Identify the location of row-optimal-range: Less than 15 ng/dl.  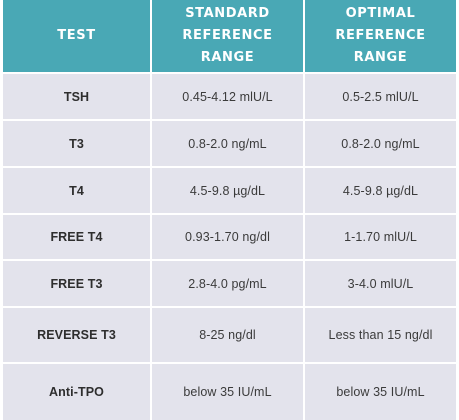
(380, 335).